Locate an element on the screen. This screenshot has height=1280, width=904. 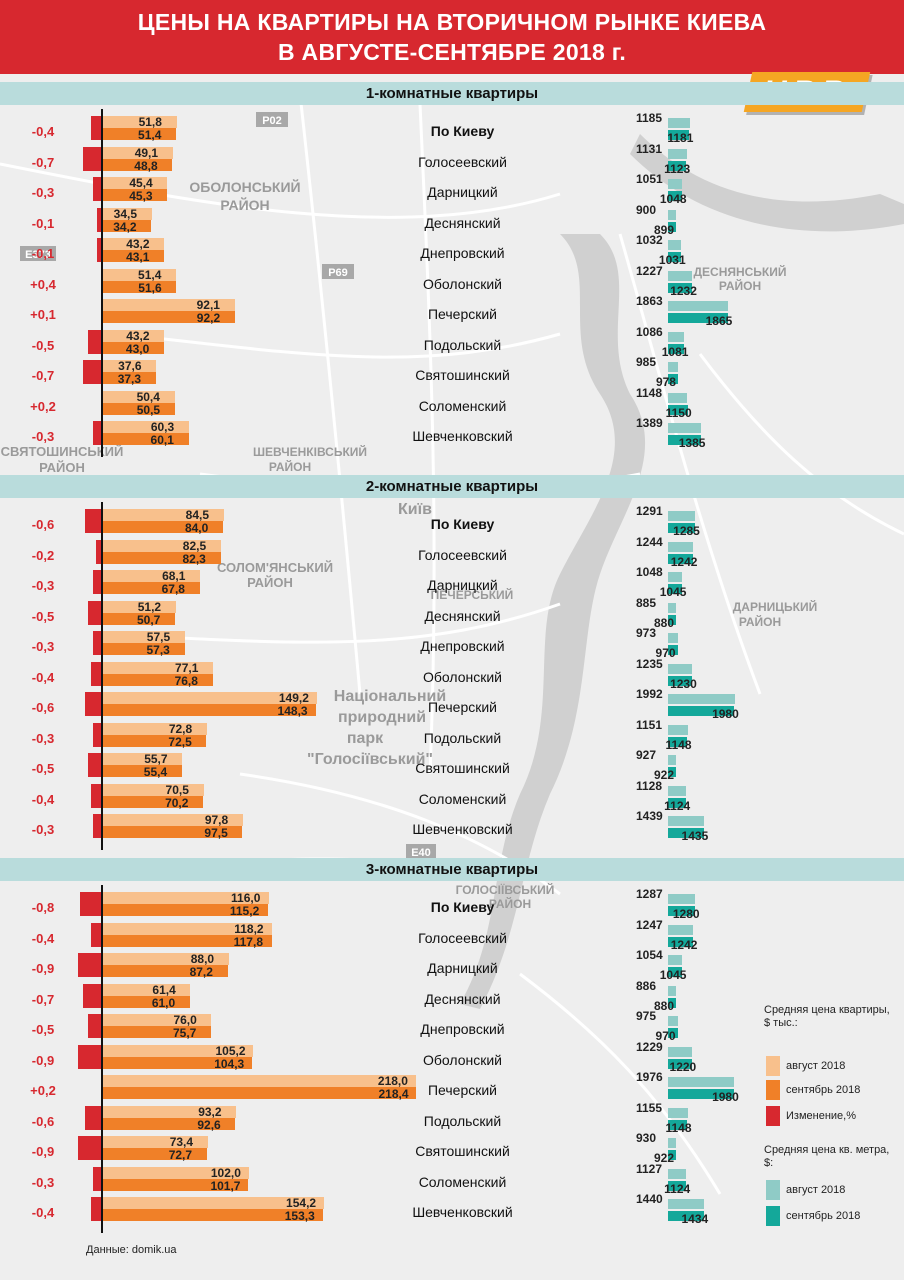
change-label: -0,3 is located at coordinates (43, 585).